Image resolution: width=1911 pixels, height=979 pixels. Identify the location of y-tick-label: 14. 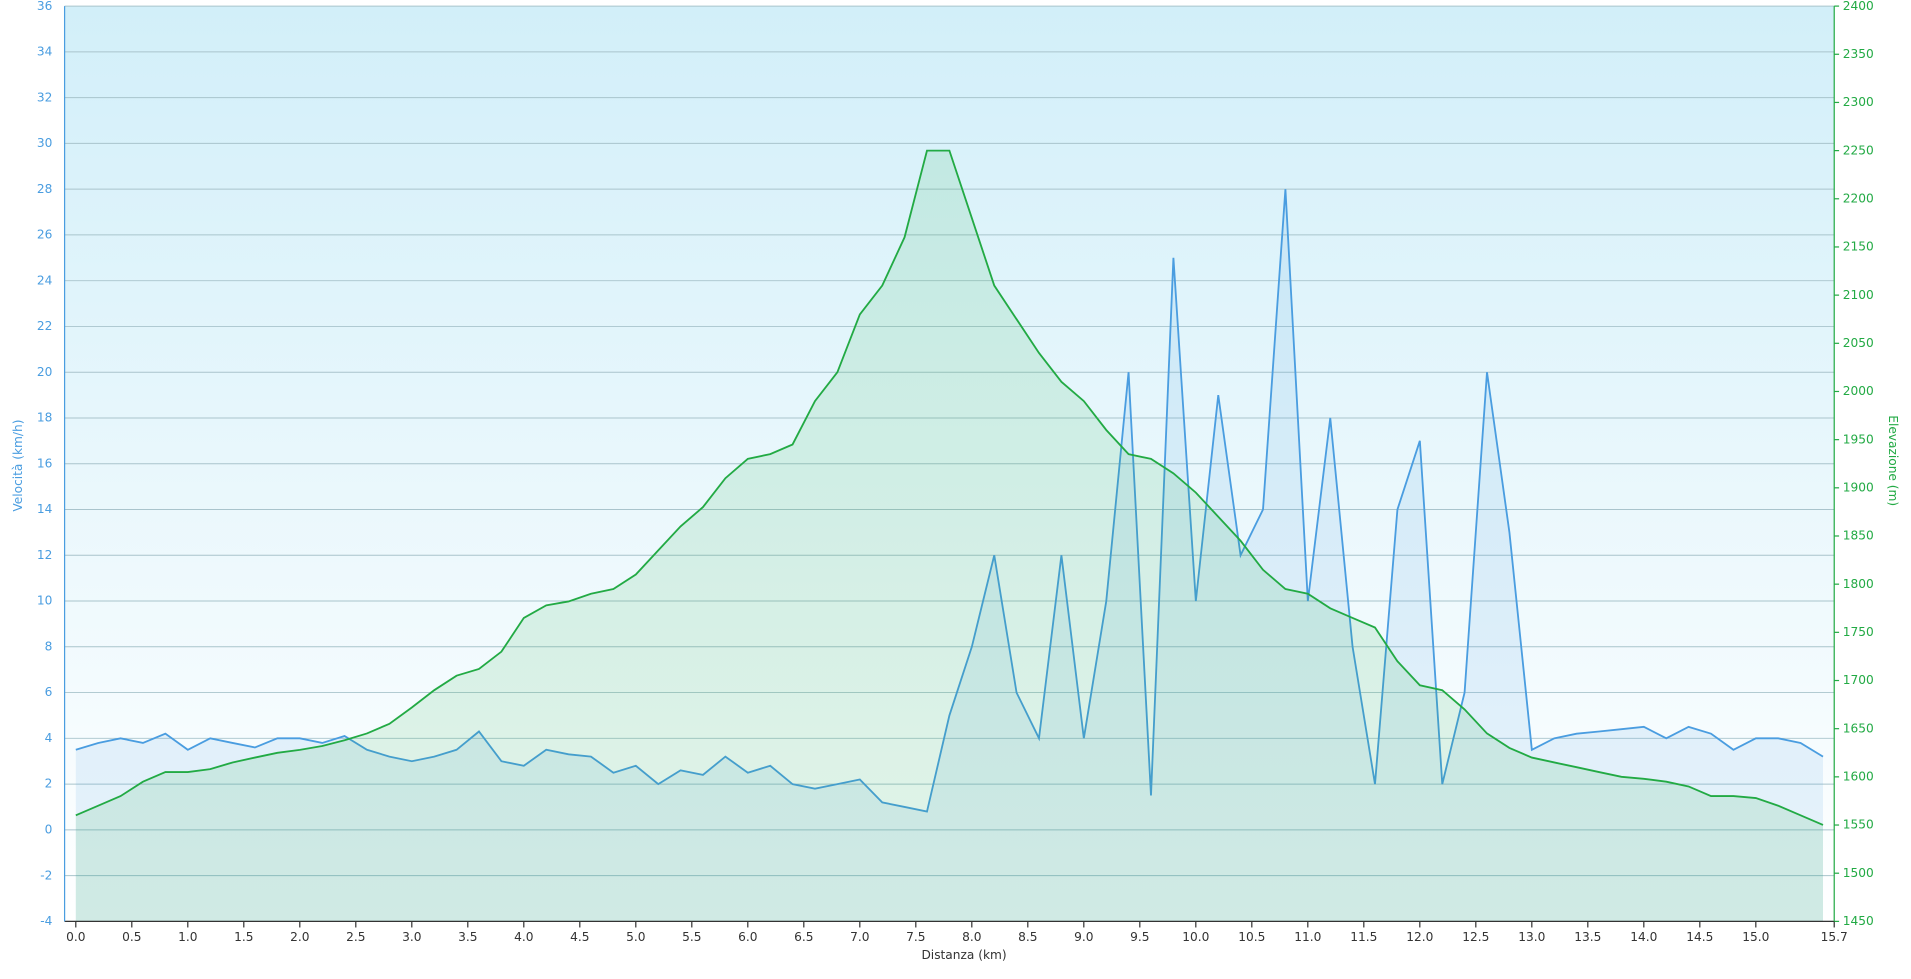
(45, 509).